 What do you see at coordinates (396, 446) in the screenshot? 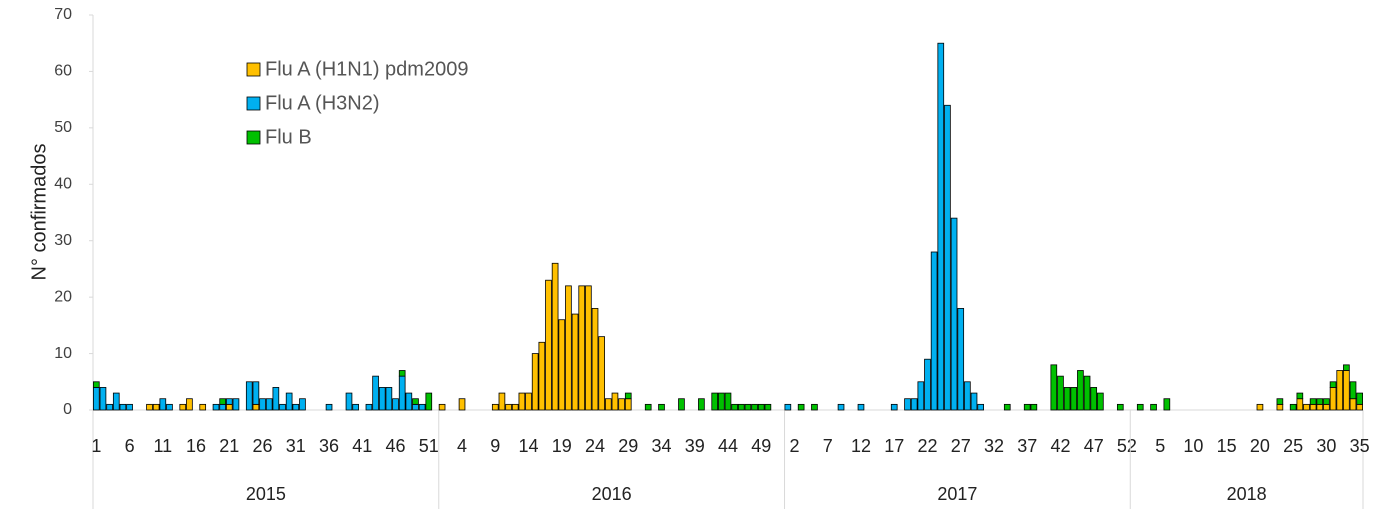
I see `x-tick-label: 46` at bounding box center [396, 446].